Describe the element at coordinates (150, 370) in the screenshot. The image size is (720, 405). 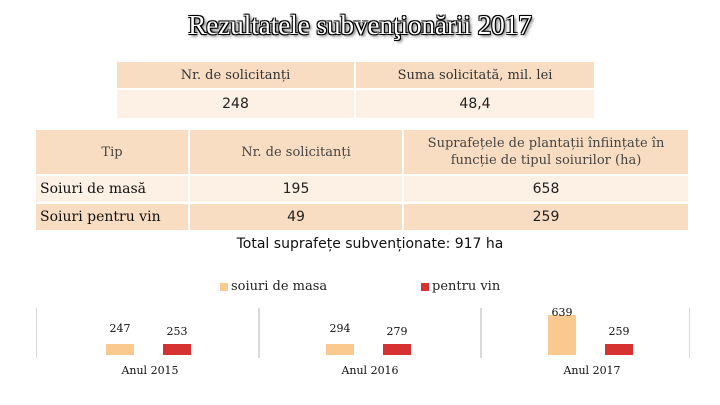
I see `x-axis-label: Anul 2015` at that location.